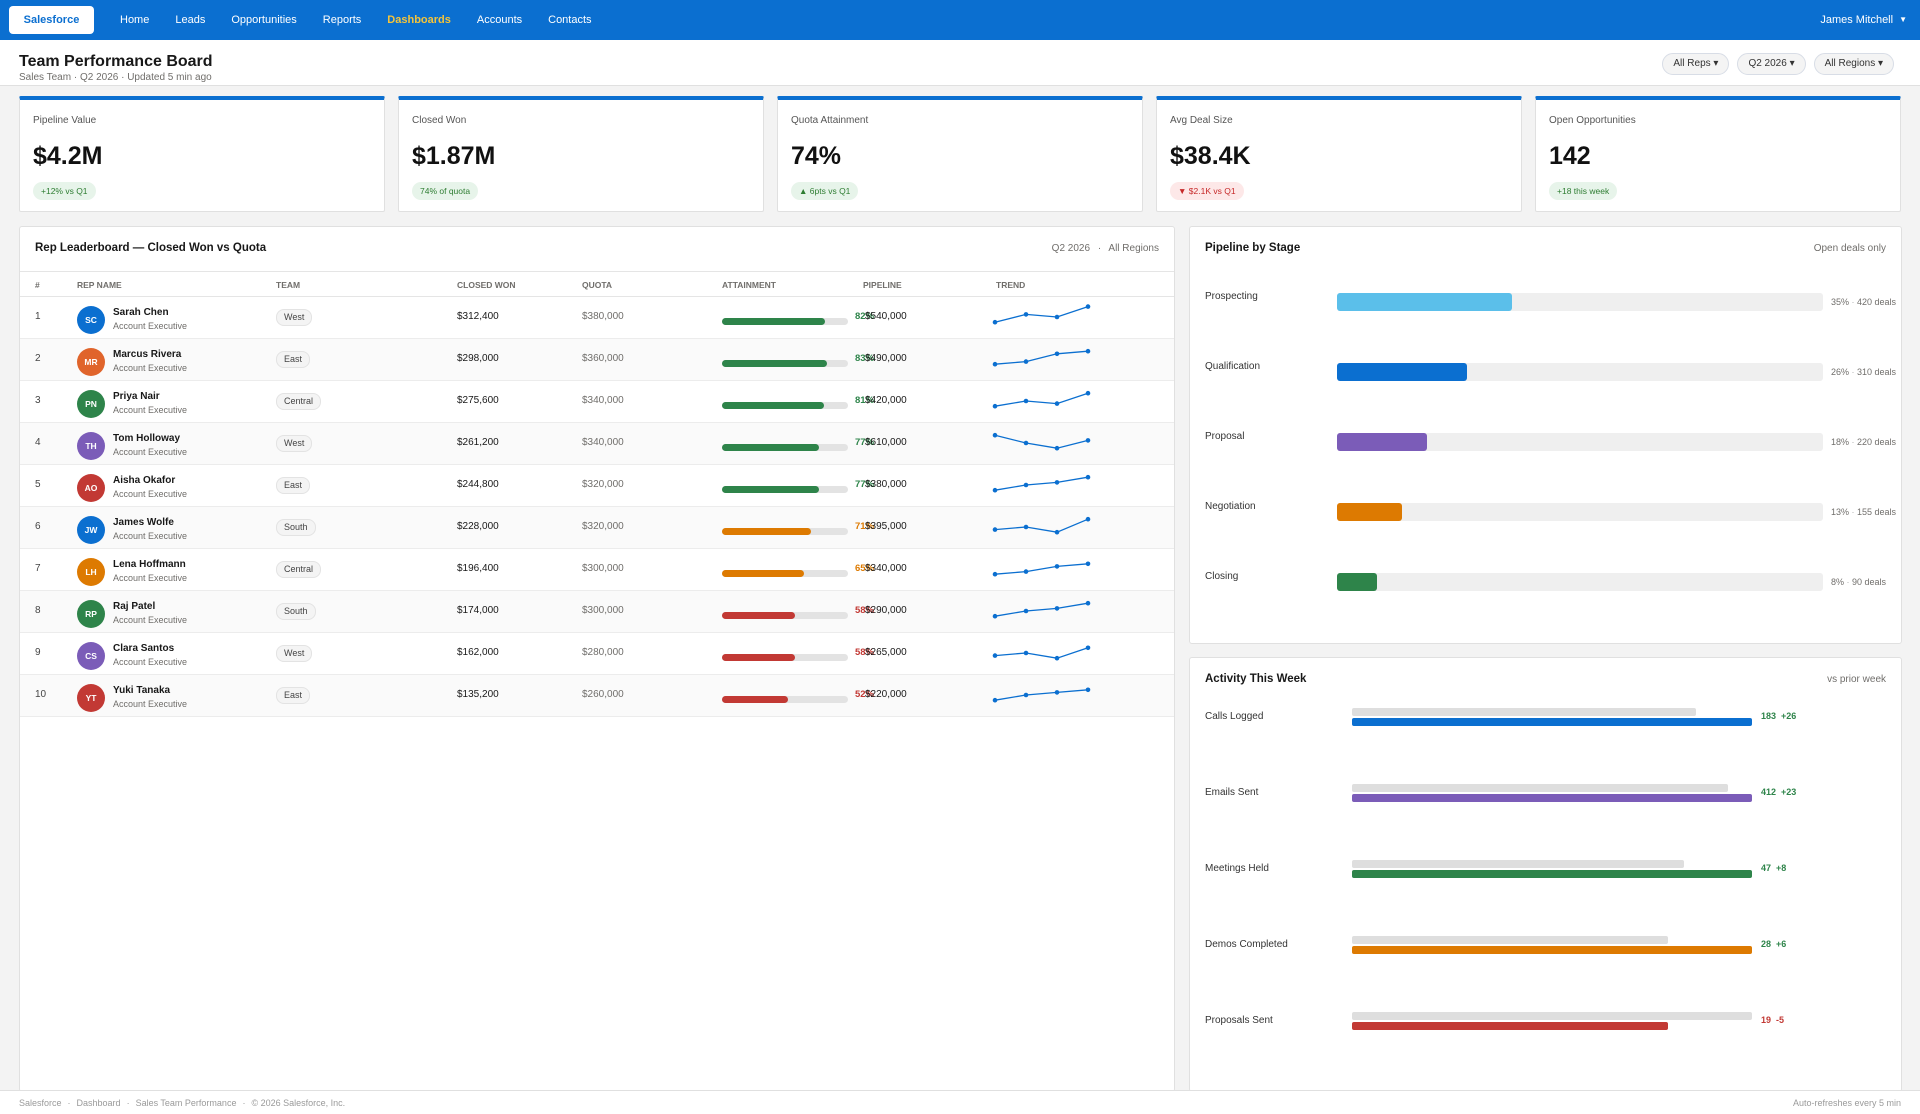  What do you see at coordinates (143, 522) in the screenshot?
I see `rep-name-link: James Wolfe` at bounding box center [143, 522].